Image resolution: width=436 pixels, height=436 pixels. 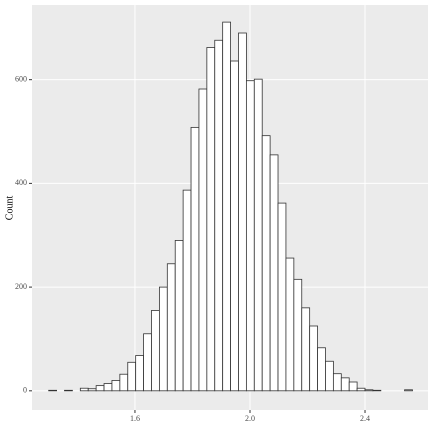 I want to click on y-tick-label: 200, so click(x=21, y=286).